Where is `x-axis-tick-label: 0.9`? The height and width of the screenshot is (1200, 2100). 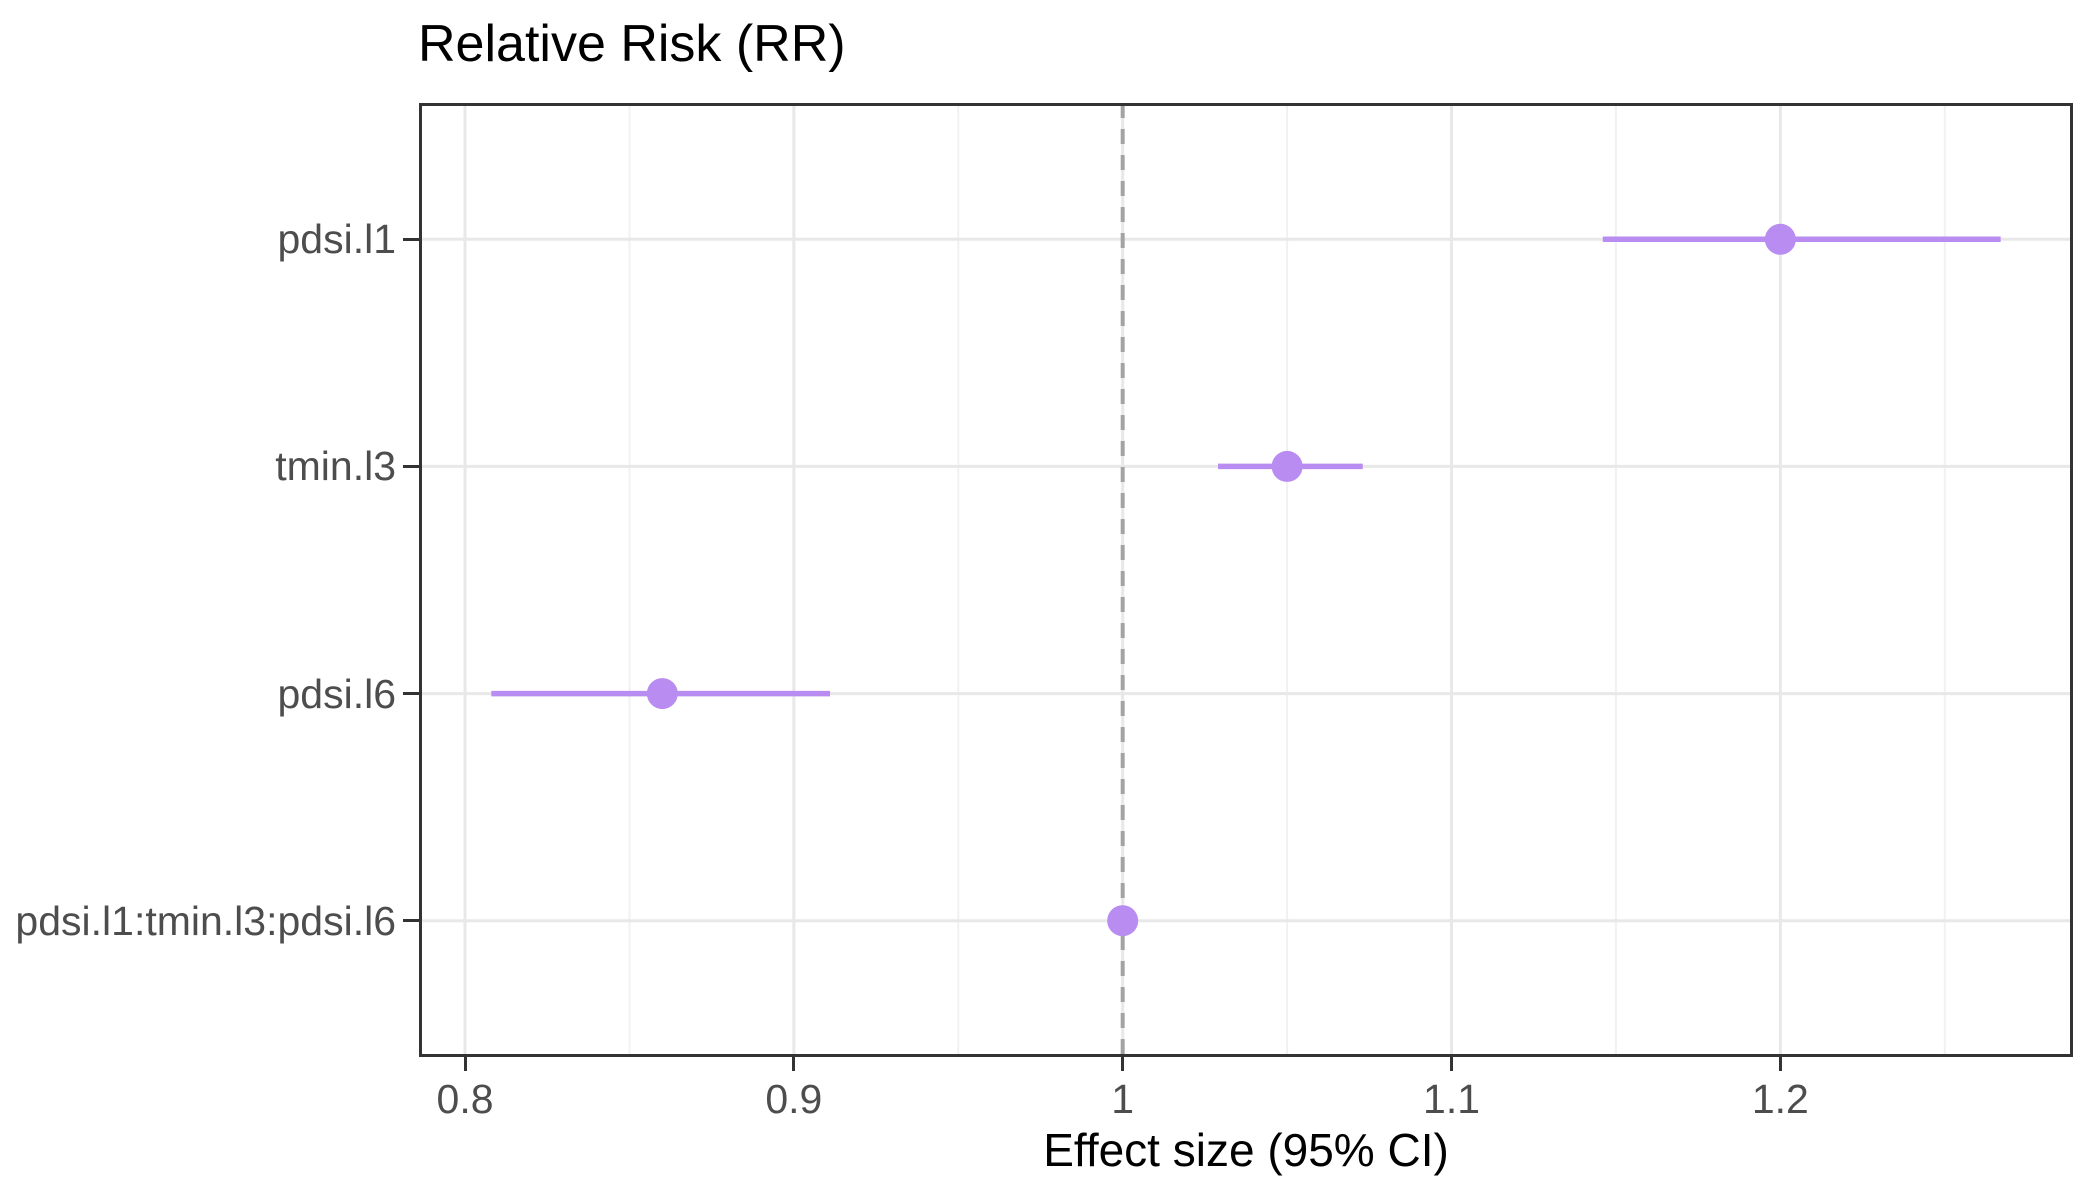
x-axis-tick-label: 0.9 is located at coordinates (794, 1099).